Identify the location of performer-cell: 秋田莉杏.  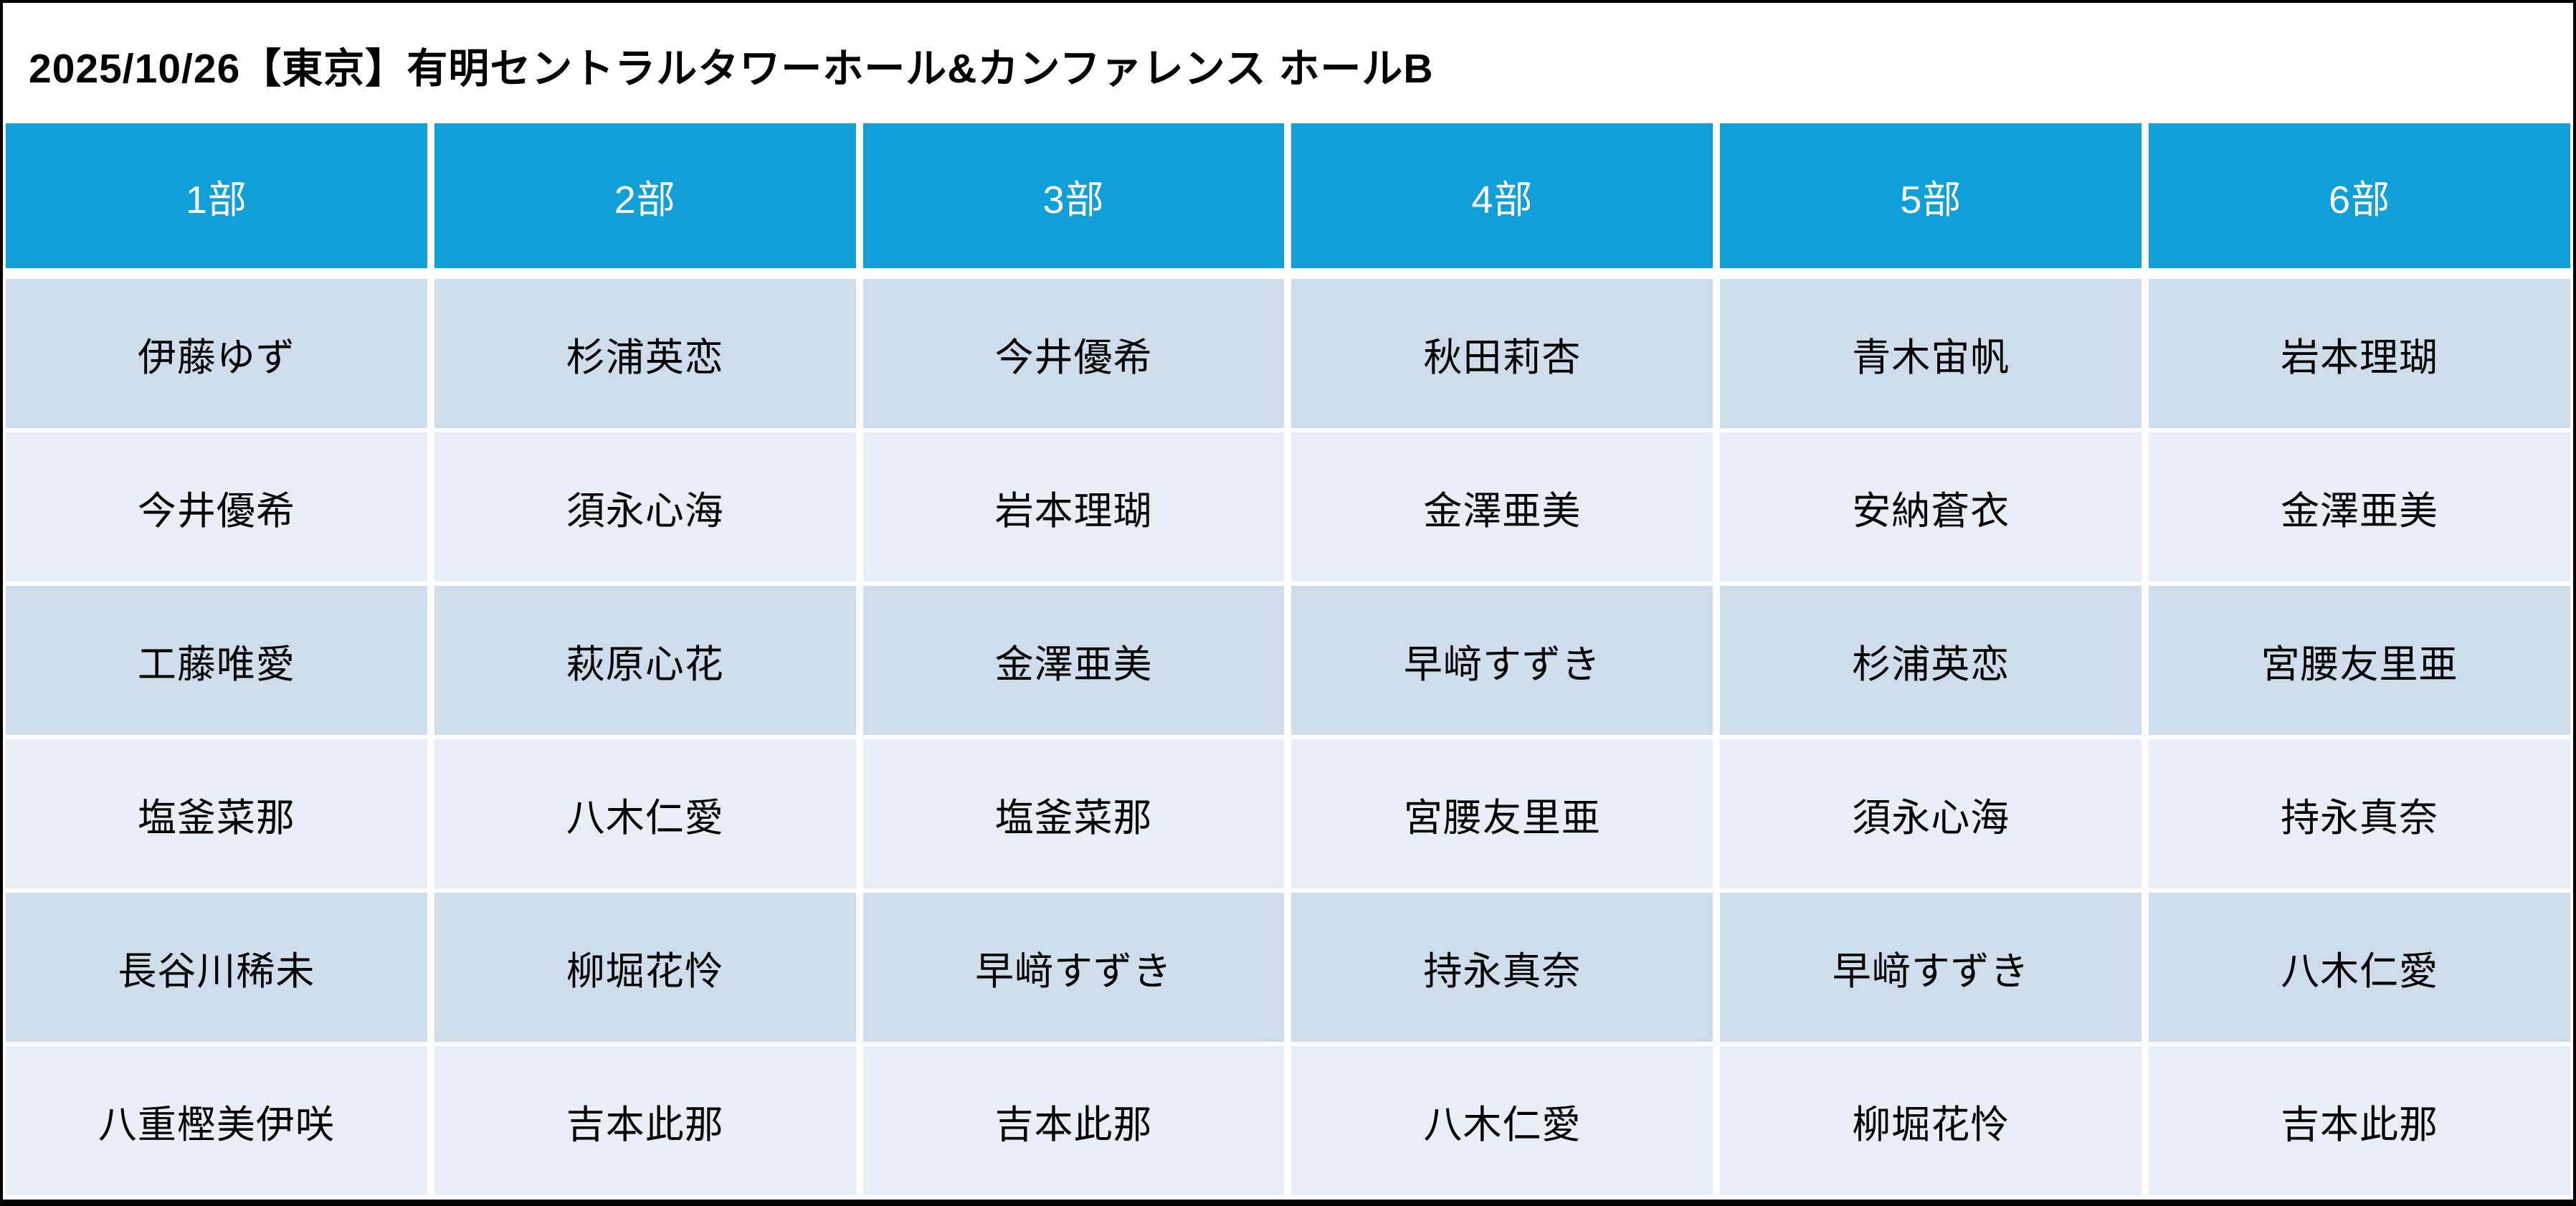
(1502, 353).